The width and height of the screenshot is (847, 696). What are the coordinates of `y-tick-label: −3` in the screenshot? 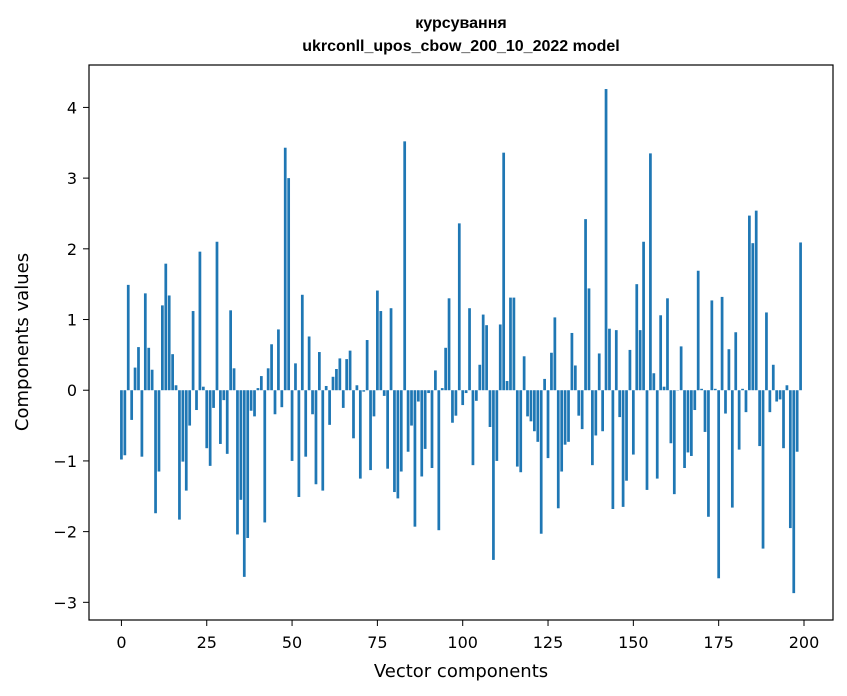 It's located at (65, 602).